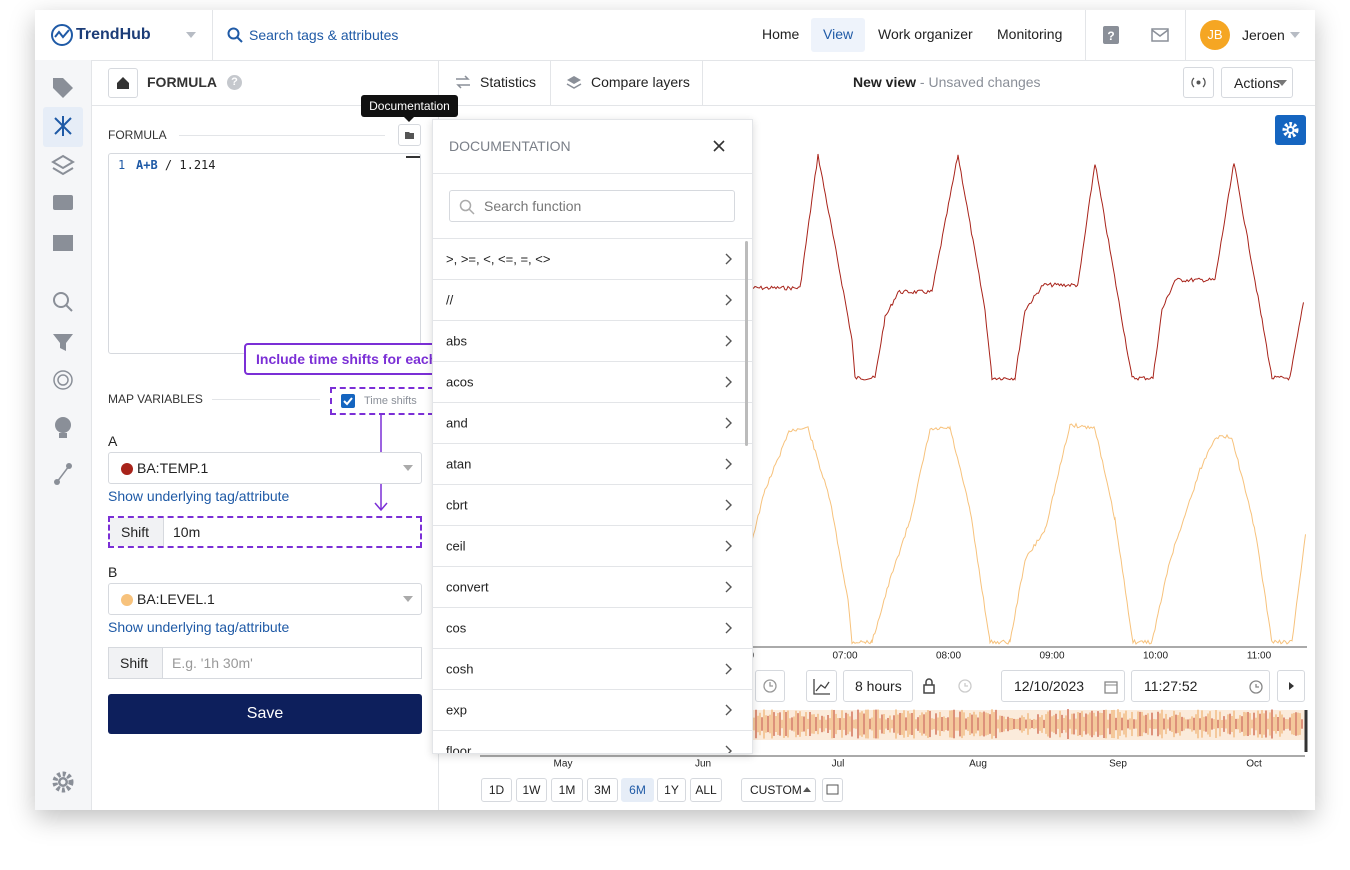  I want to click on shift-value: 10m, so click(187, 532).